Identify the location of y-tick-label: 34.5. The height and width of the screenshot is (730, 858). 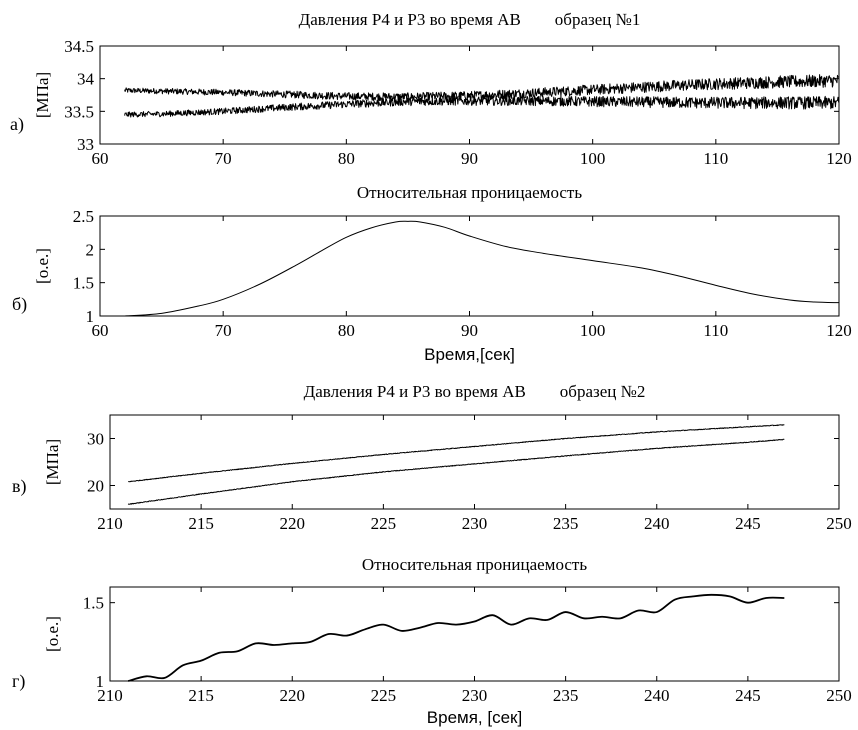
(79, 46).